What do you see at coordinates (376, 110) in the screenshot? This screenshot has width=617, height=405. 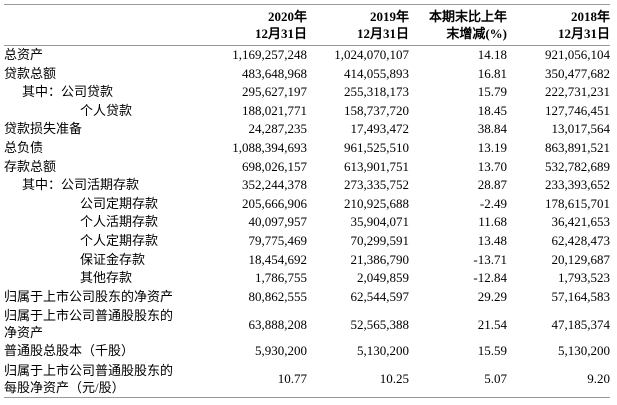 I see `cell-value: 158,737,720` at bounding box center [376, 110].